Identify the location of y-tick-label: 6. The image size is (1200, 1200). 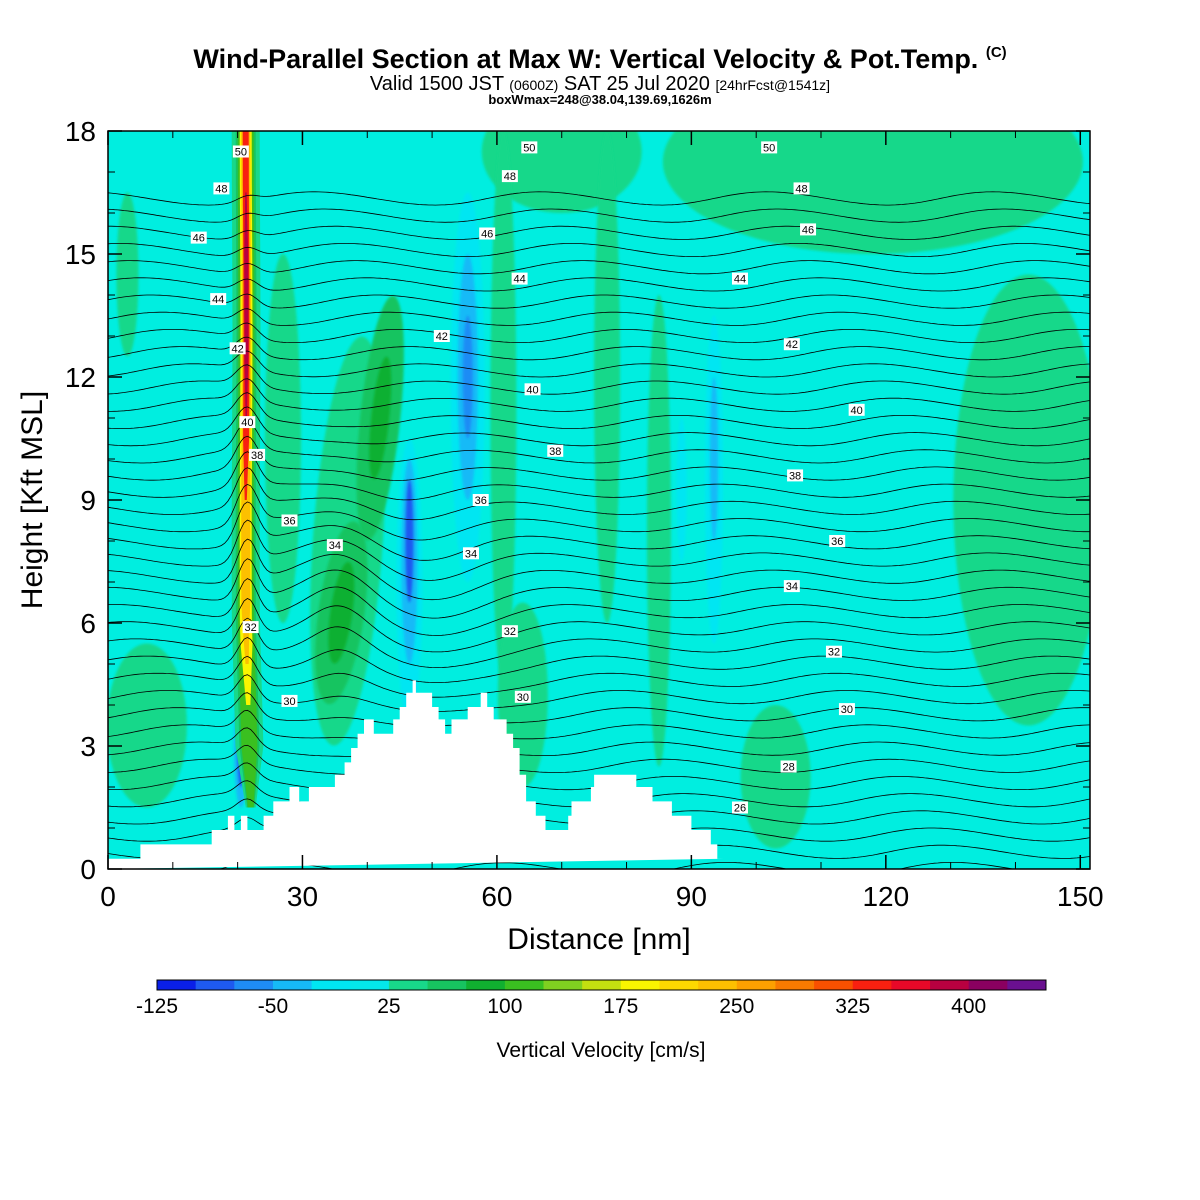
(88, 623).